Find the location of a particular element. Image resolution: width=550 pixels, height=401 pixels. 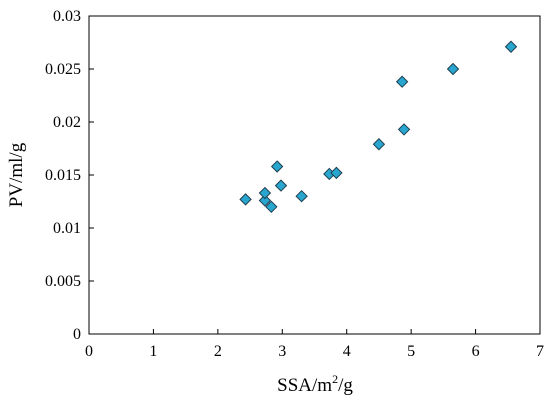

y-tick-label: 0.025 is located at coordinates (63, 69).